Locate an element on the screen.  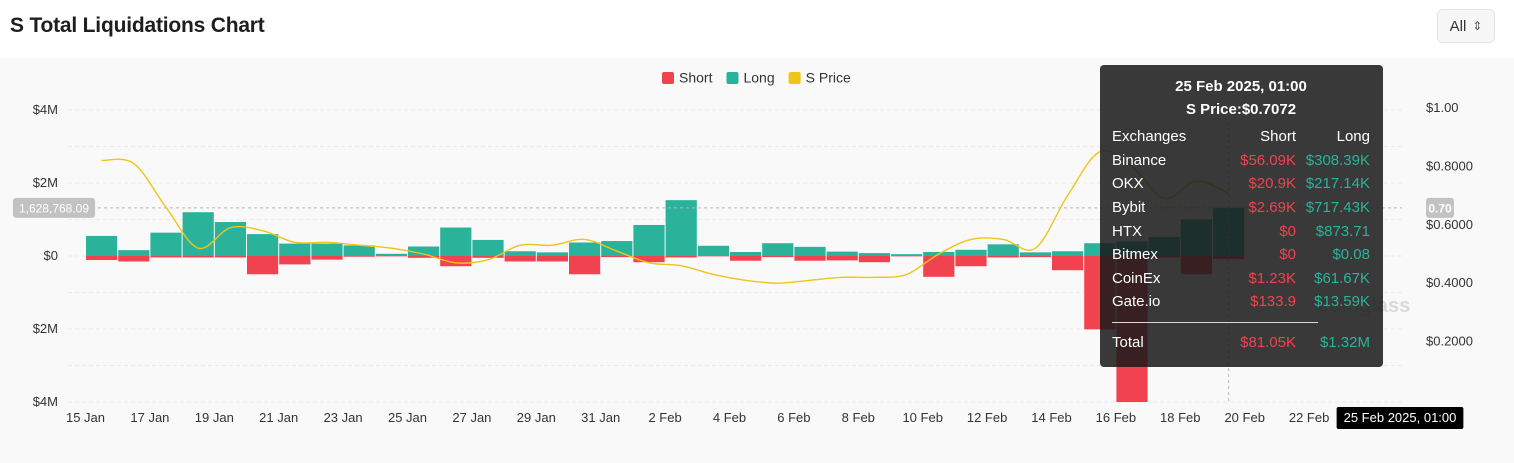
x-tick-label: 10 Feb is located at coordinates (922, 417).